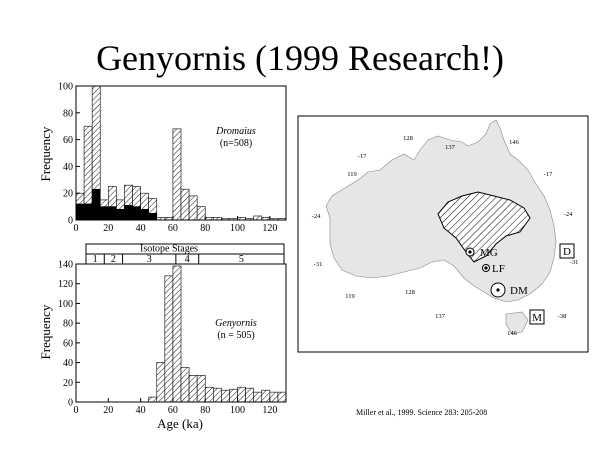  Describe the element at coordinates (237, 228) in the screenshot. I see `dromaius-x-tick-label: 100` at that location.